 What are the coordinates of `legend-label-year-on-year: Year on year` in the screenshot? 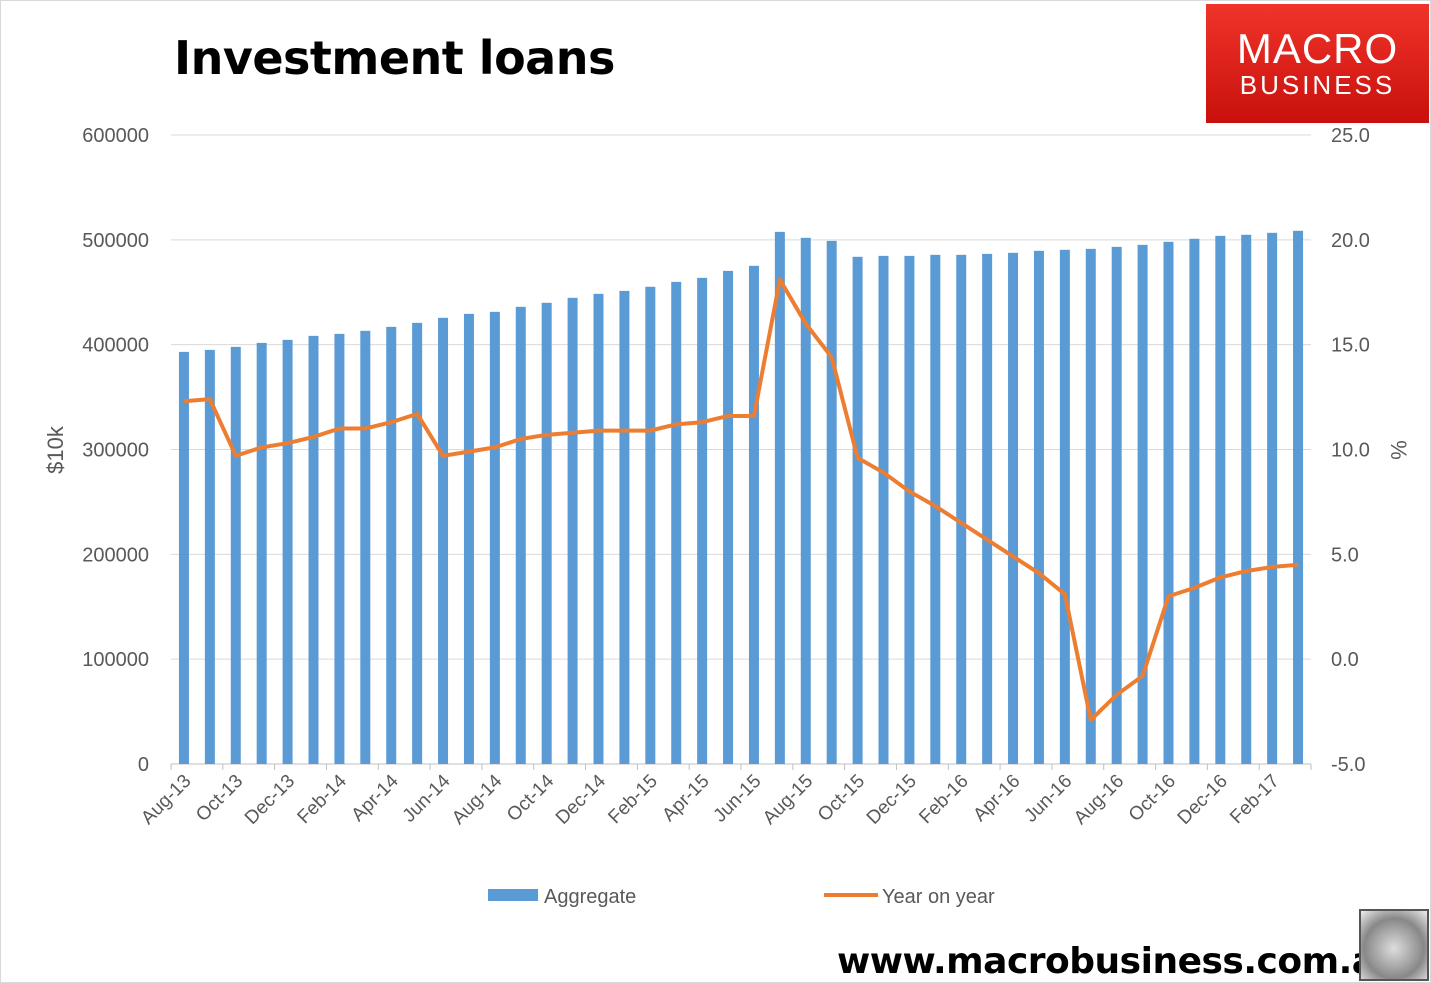 It's located at (938, 897).